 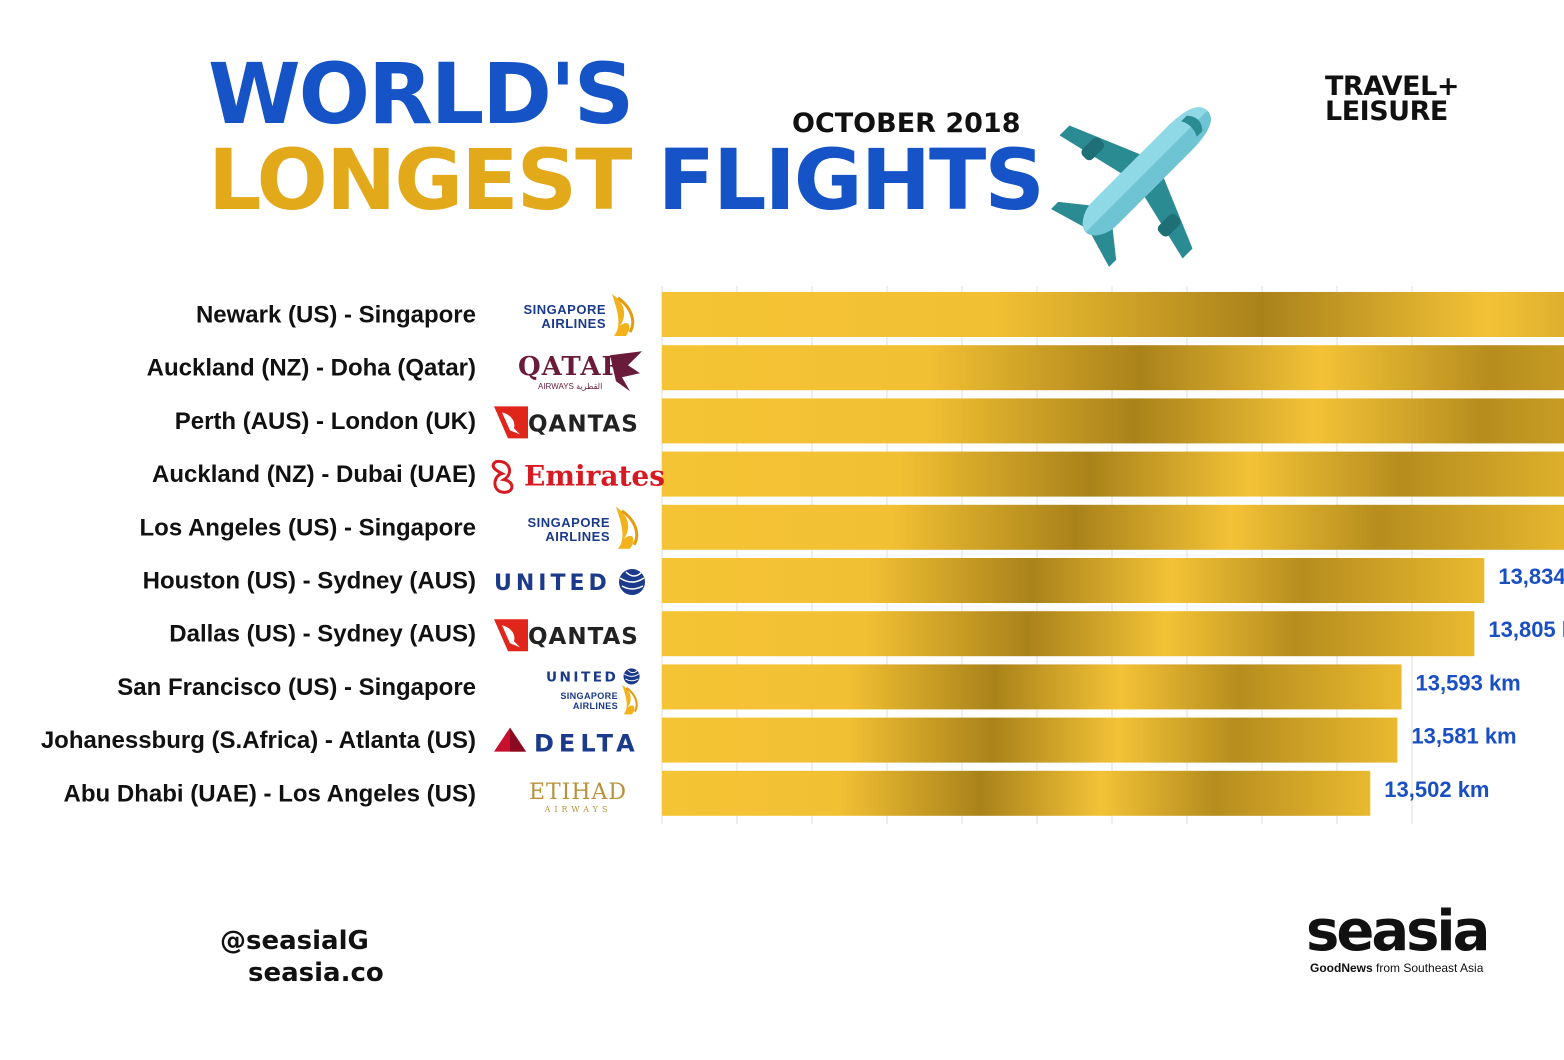 I want to click on title-line-2: LONGEST FLIGHTS, so click(x=626, y=180).